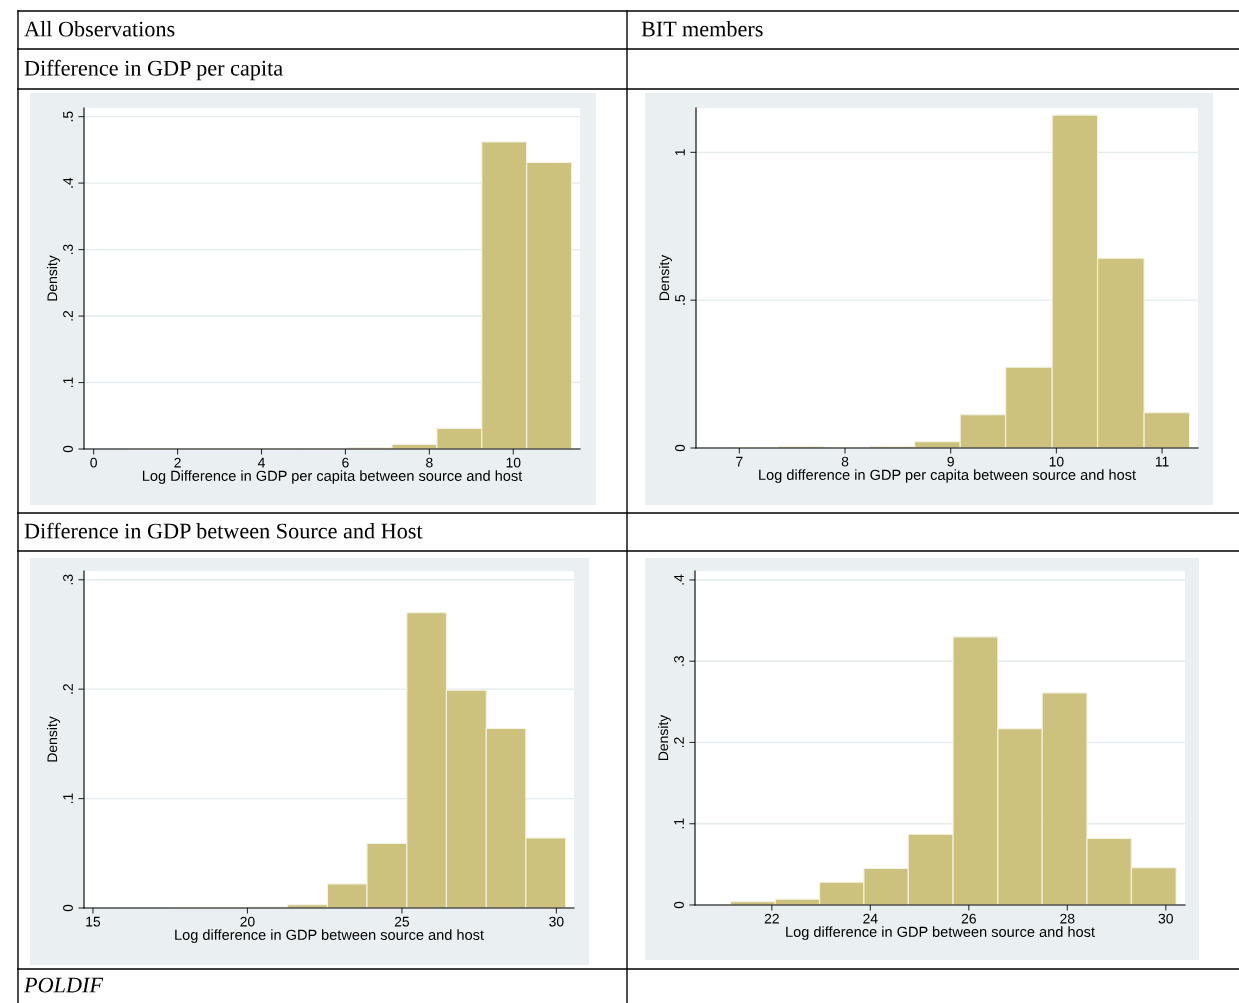 The width and height of the screenshot is (1239, 1003). Describe the element at coordinates (93, 462) in the screenshot. I see `x-tick-label: 0` at that location.